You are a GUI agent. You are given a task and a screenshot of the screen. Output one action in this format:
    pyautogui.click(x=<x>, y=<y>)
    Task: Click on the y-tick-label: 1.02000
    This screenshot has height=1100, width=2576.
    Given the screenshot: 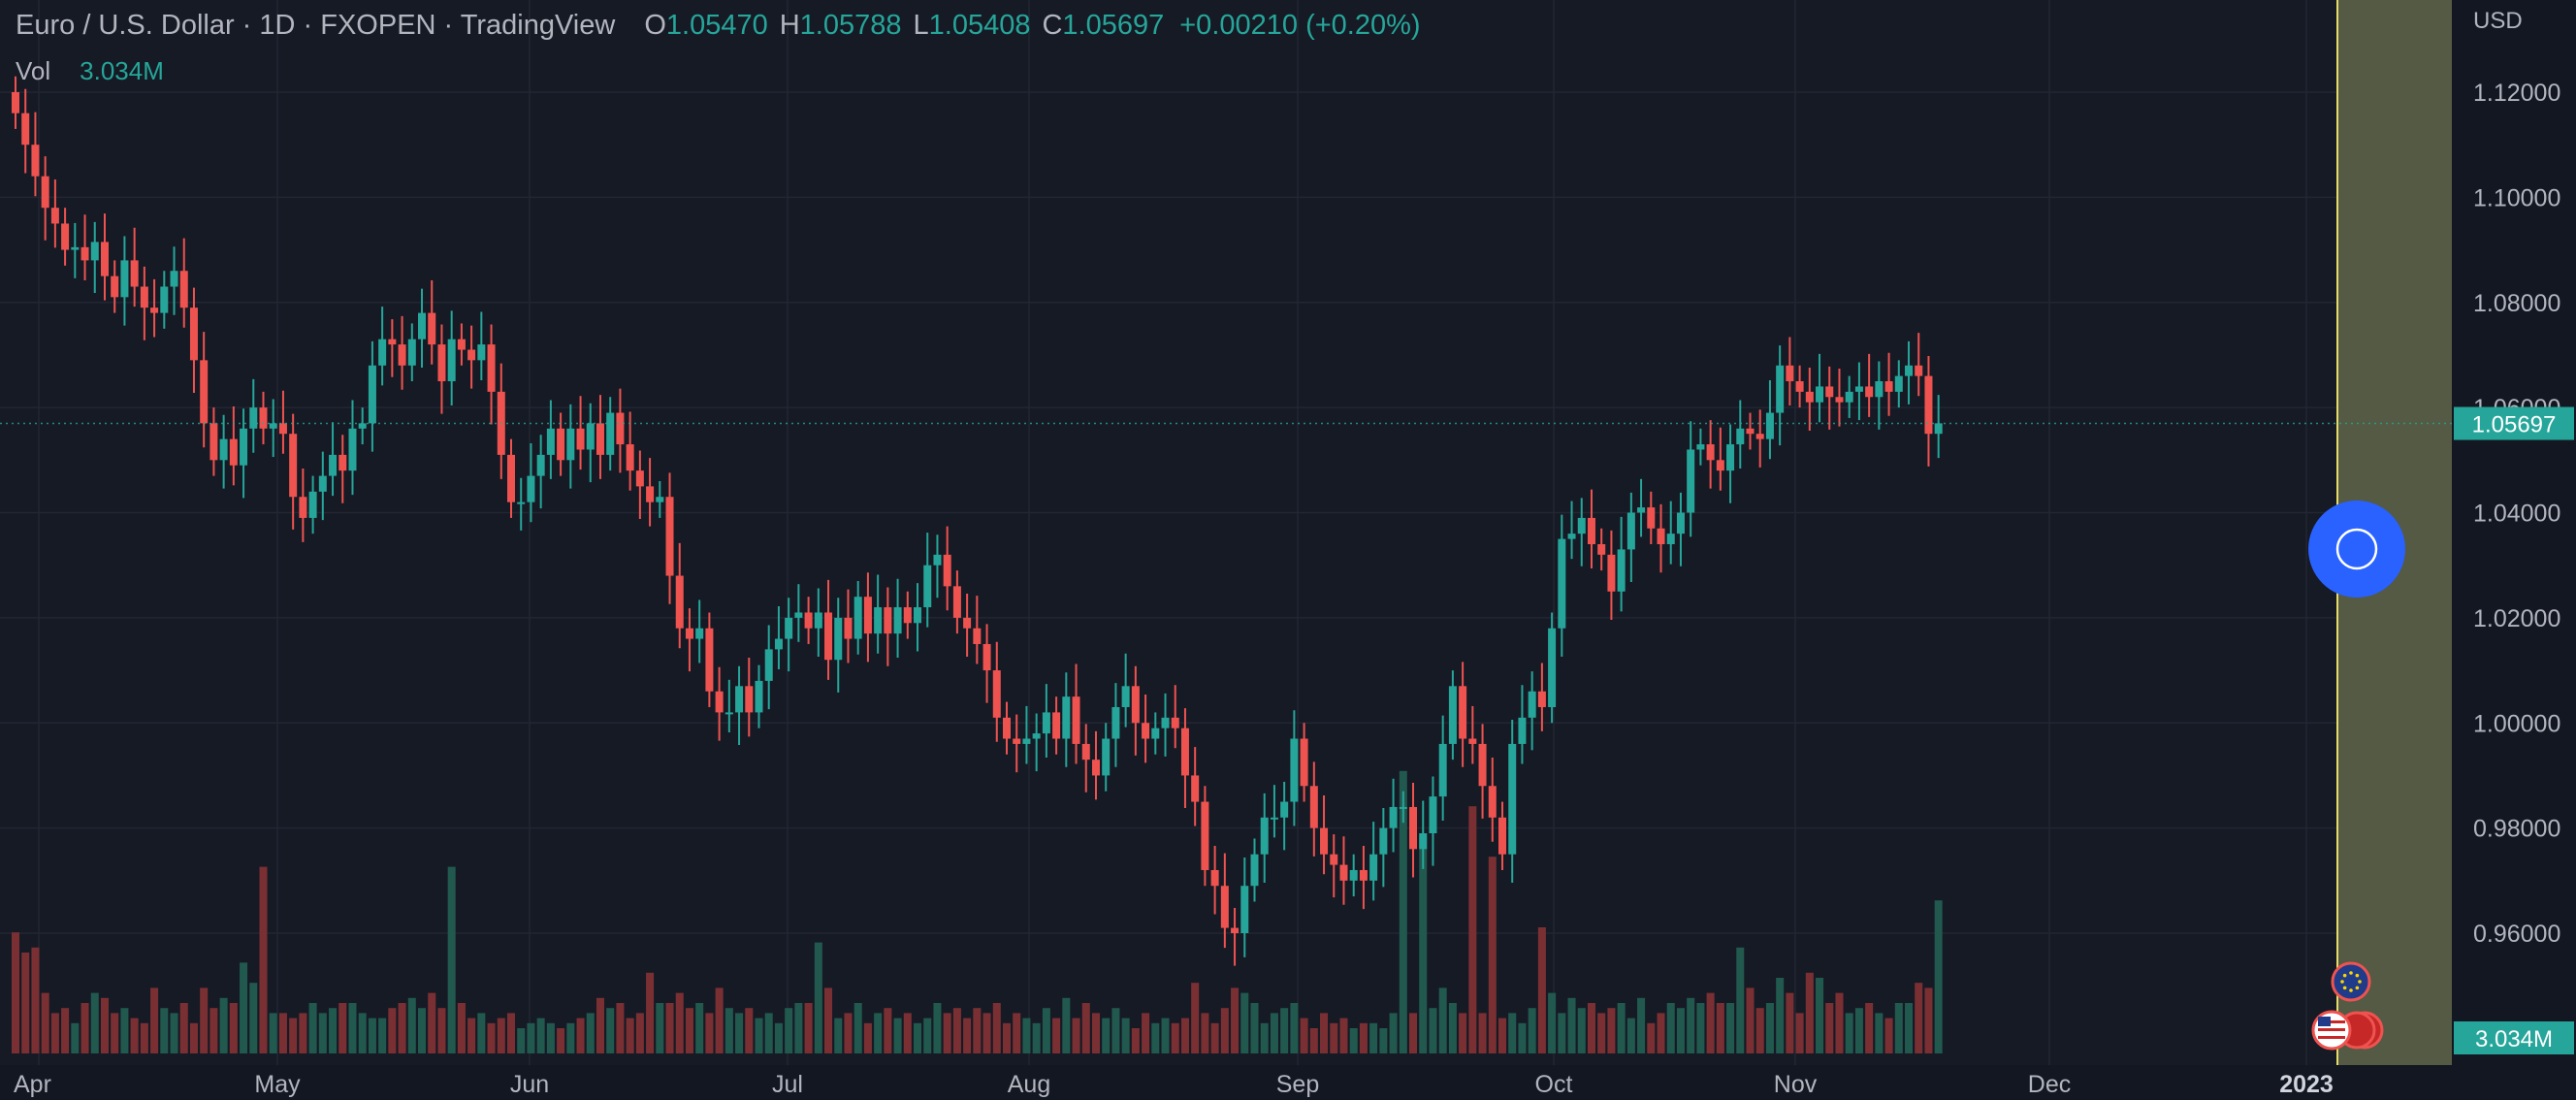 What is the action you would take?
    pyautogui.click(x=2516, y=618)
    